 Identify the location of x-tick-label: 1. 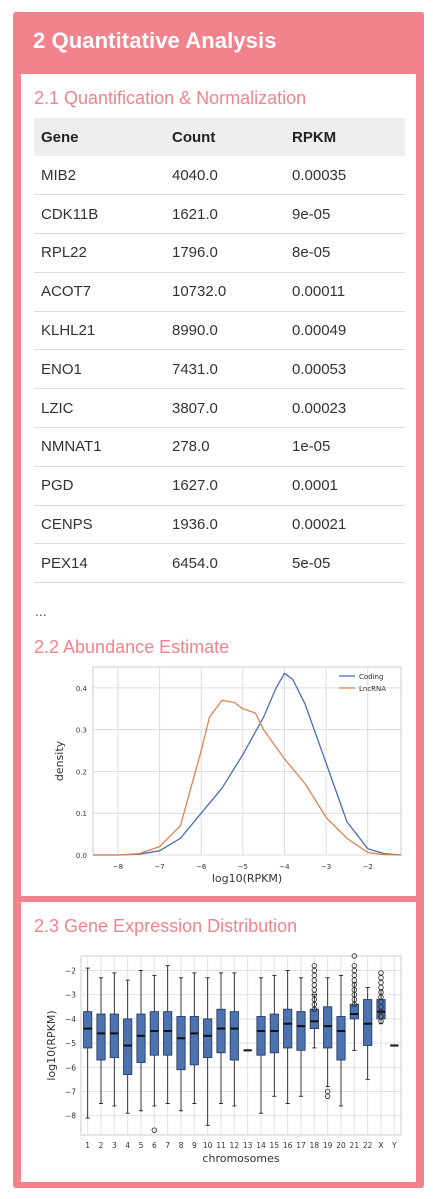
(87, 1145).